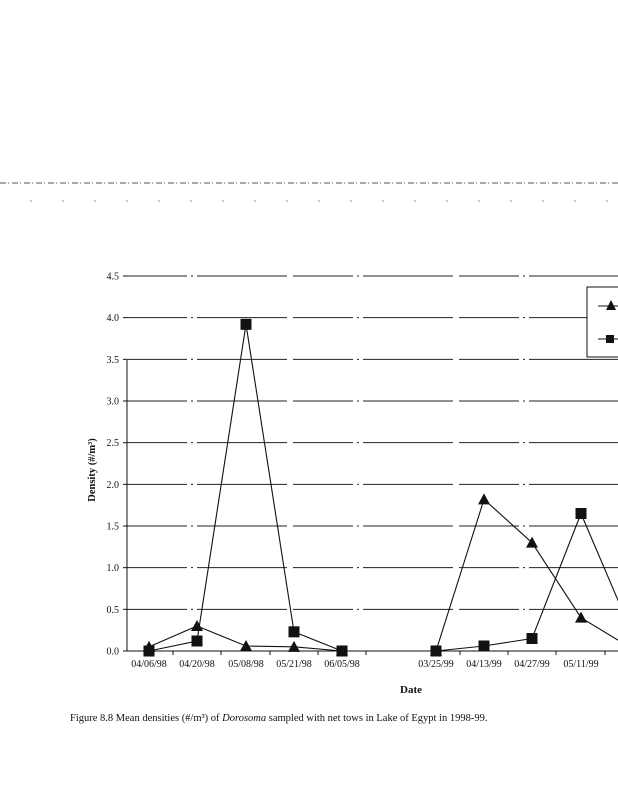 The height and width of the screenshot is (800, 618). I want to click on x-tick-label: 04/06/98, so click(149, 664).